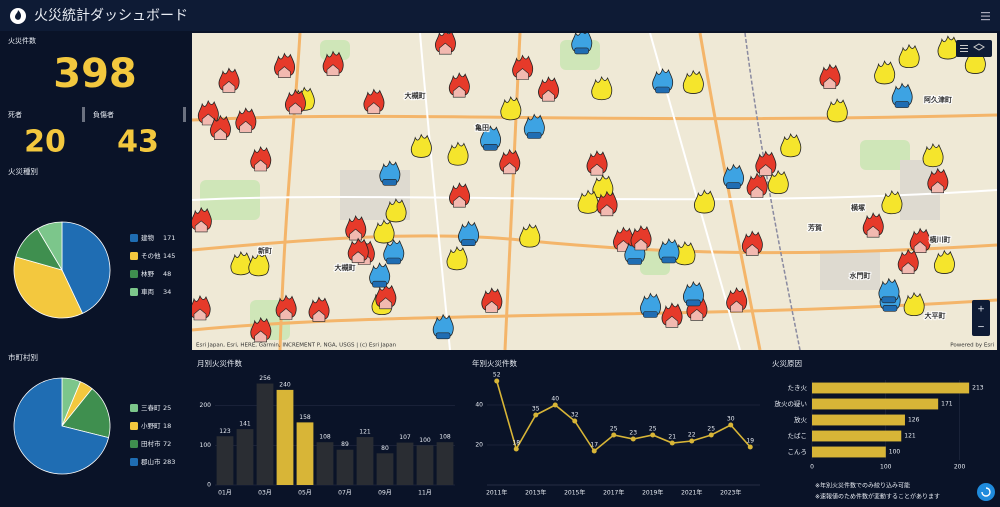  I want to click on road, so click(594, 315).